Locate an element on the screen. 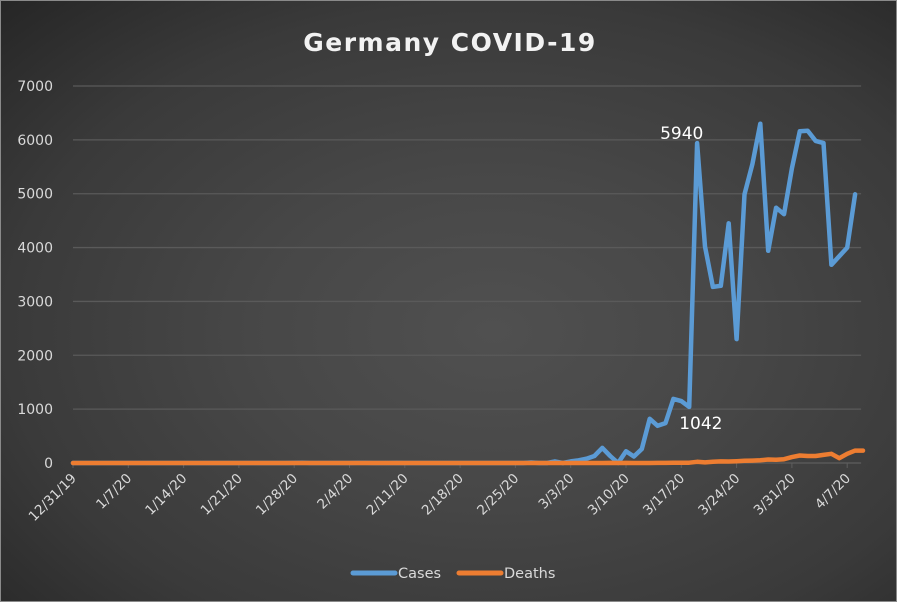 Image resolution: width=897 pixels, height=602 pixels. y-tick-label: 5000 is located at coordinates (35, 195).